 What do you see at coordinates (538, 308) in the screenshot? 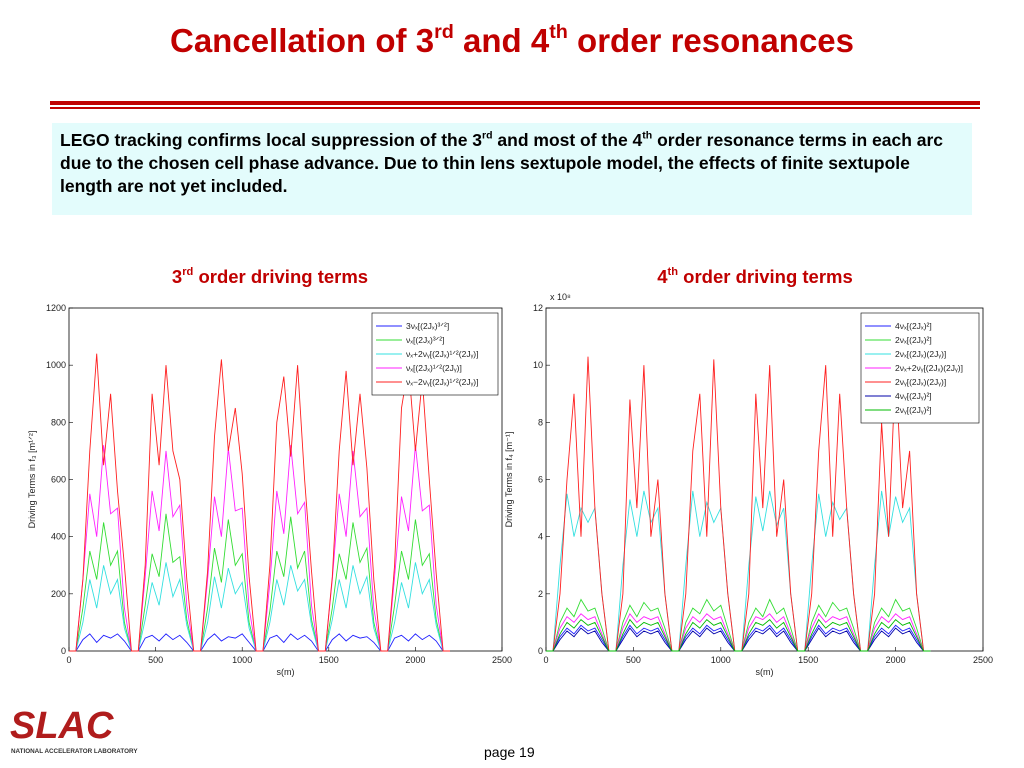
I see `y-tick-label: 12` at bounding box center [538, 308].